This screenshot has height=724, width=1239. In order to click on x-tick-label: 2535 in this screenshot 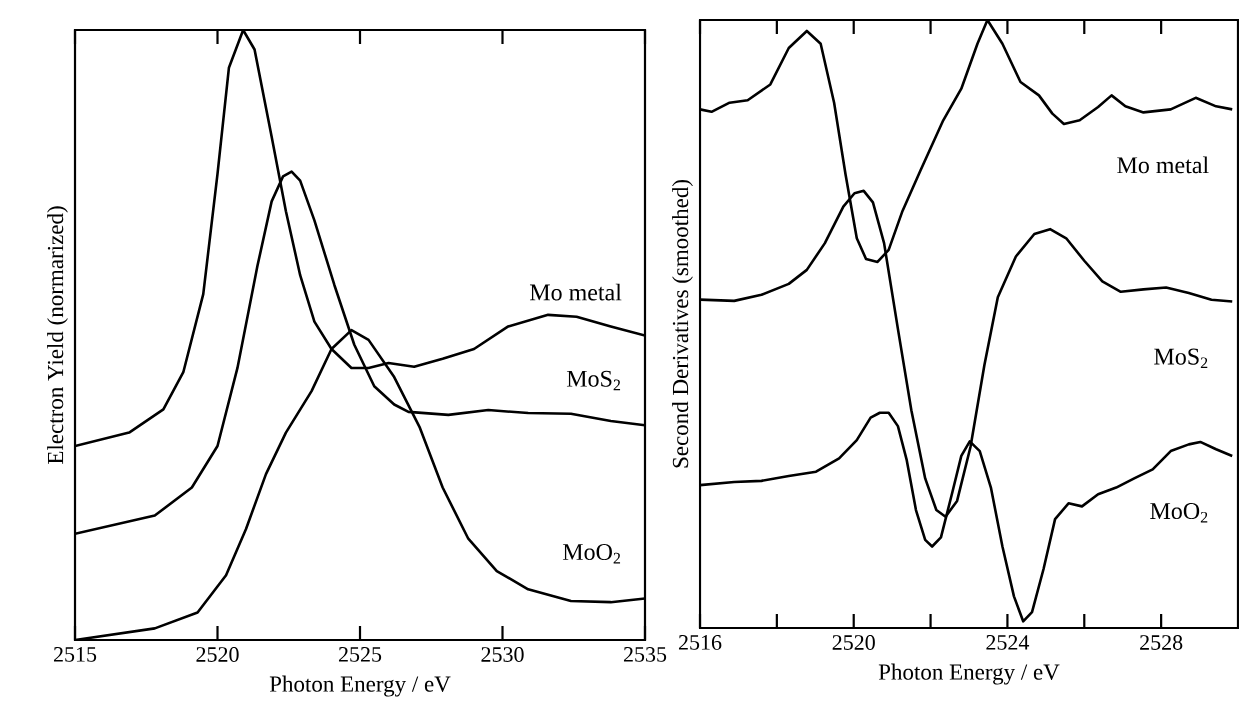, I will do `click(645, 654)`.